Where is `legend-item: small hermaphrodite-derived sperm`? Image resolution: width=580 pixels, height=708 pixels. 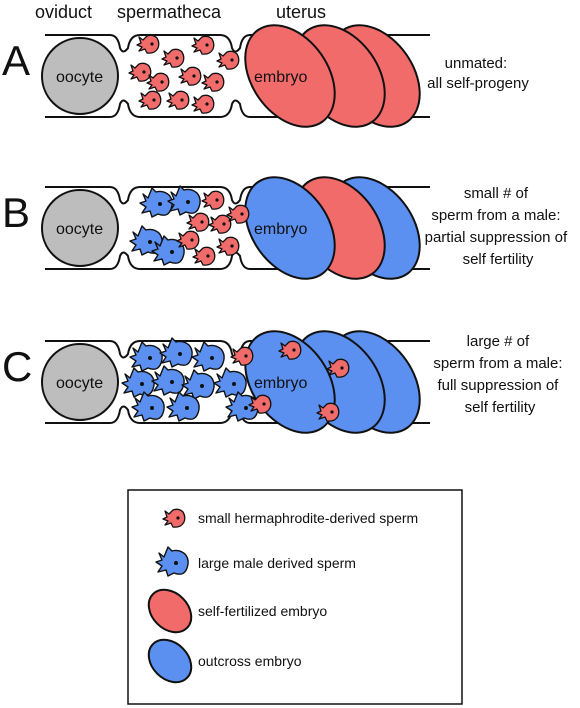 legend-item: small hermaphrodite-derived sperm is located at coordinates (290, 518).